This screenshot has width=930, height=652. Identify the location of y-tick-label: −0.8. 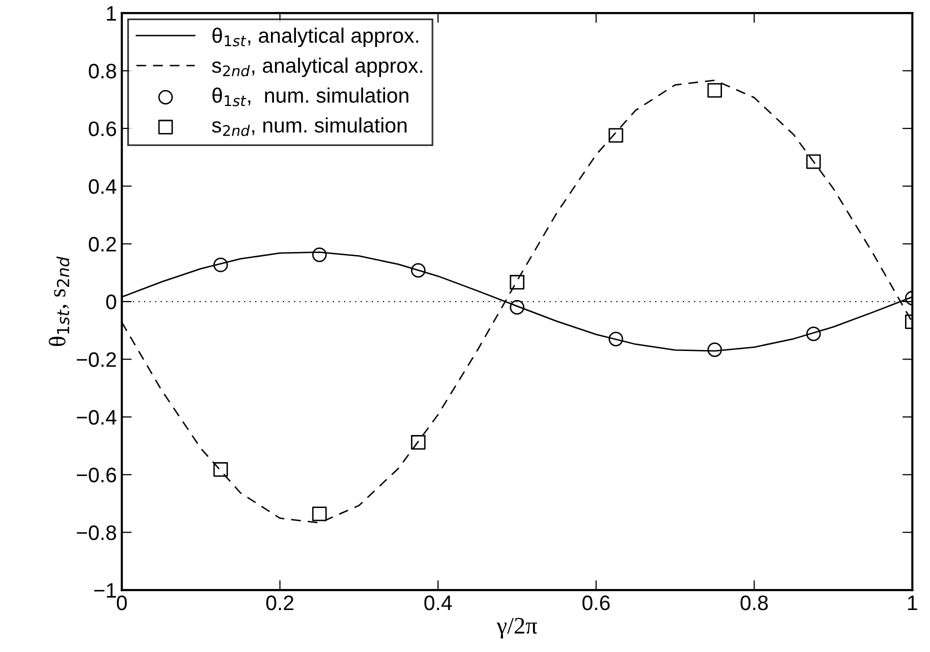
(96, 532).